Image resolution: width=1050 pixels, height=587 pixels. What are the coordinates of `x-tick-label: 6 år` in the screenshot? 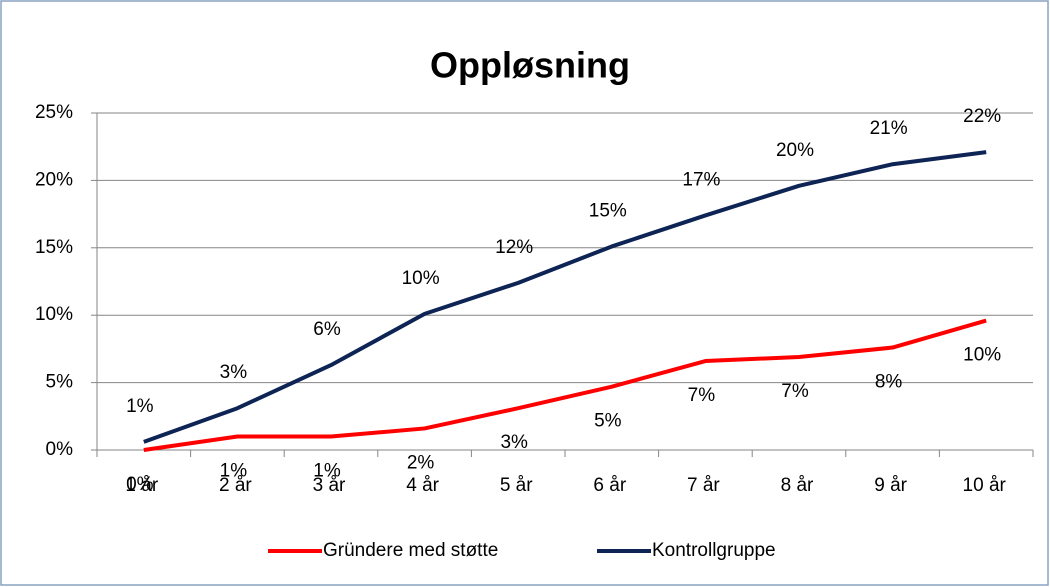 It's located at (609, 485).